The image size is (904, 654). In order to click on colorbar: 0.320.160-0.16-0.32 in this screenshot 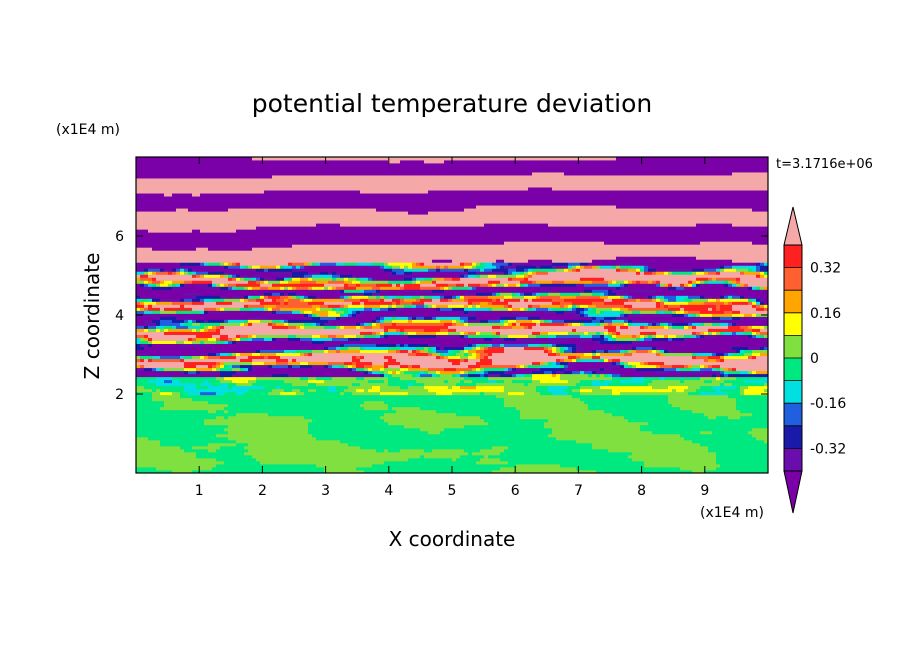, I will do `click(814, 360)`.